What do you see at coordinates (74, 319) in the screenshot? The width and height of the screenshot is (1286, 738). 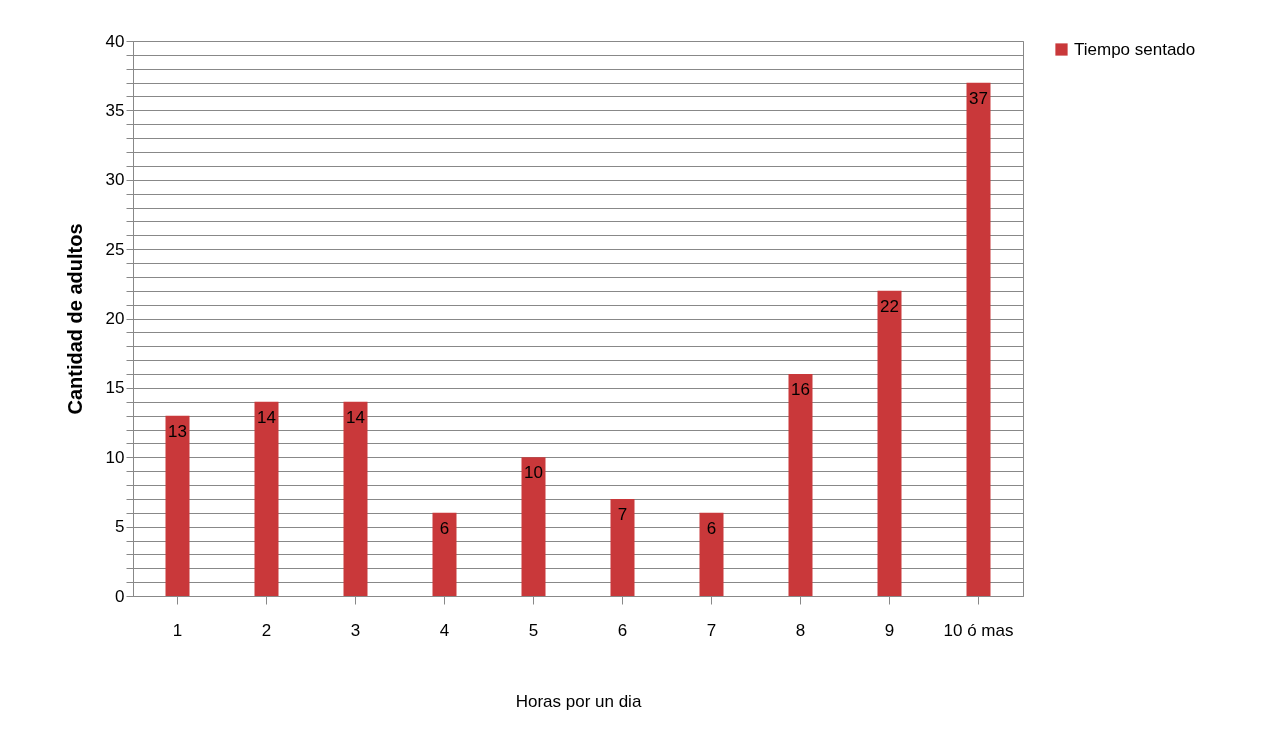 I see `y-axis-title: Cantidad de adultos` at bounding box center [74, 319].